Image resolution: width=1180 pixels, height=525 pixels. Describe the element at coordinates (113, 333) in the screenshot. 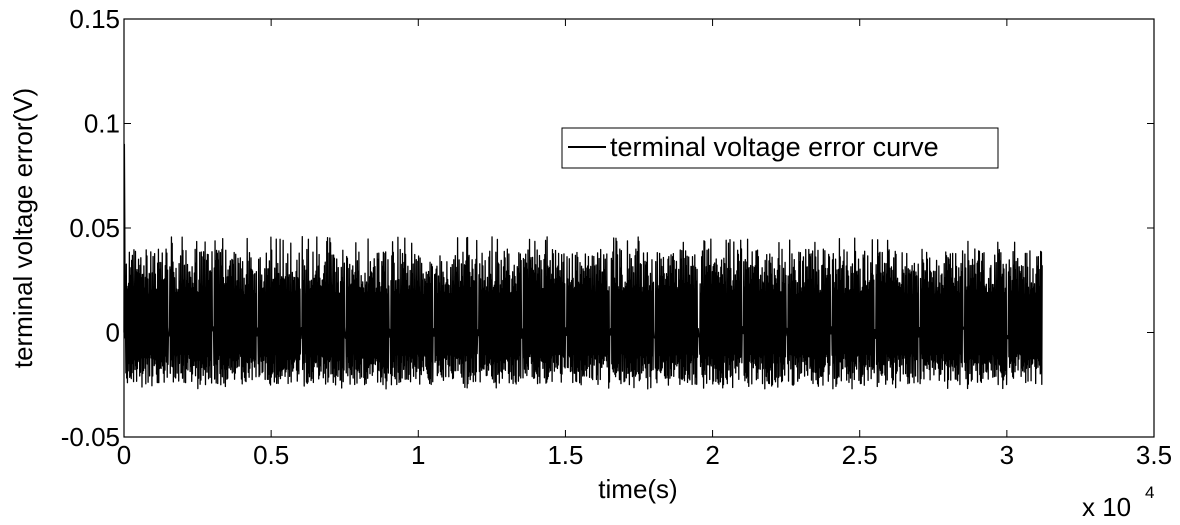

I see `y-tick-label: 0` at that location.